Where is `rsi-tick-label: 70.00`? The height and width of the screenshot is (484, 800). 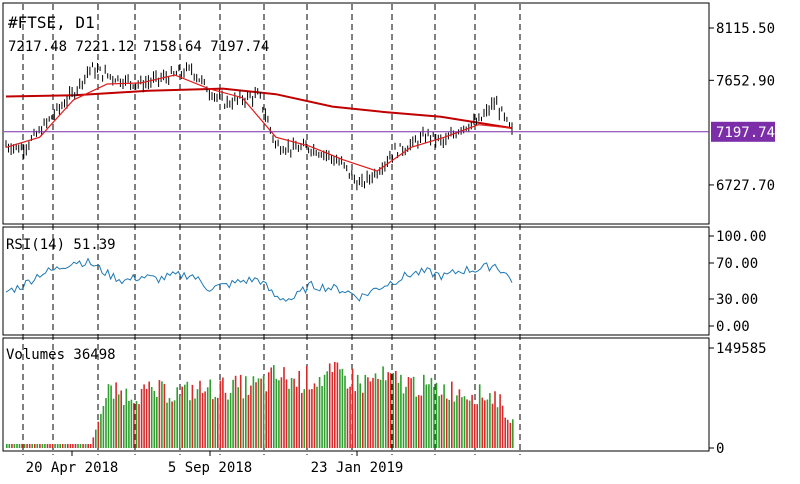 rsi-tick-label: 70.00 is located at coordinates (737, 264).